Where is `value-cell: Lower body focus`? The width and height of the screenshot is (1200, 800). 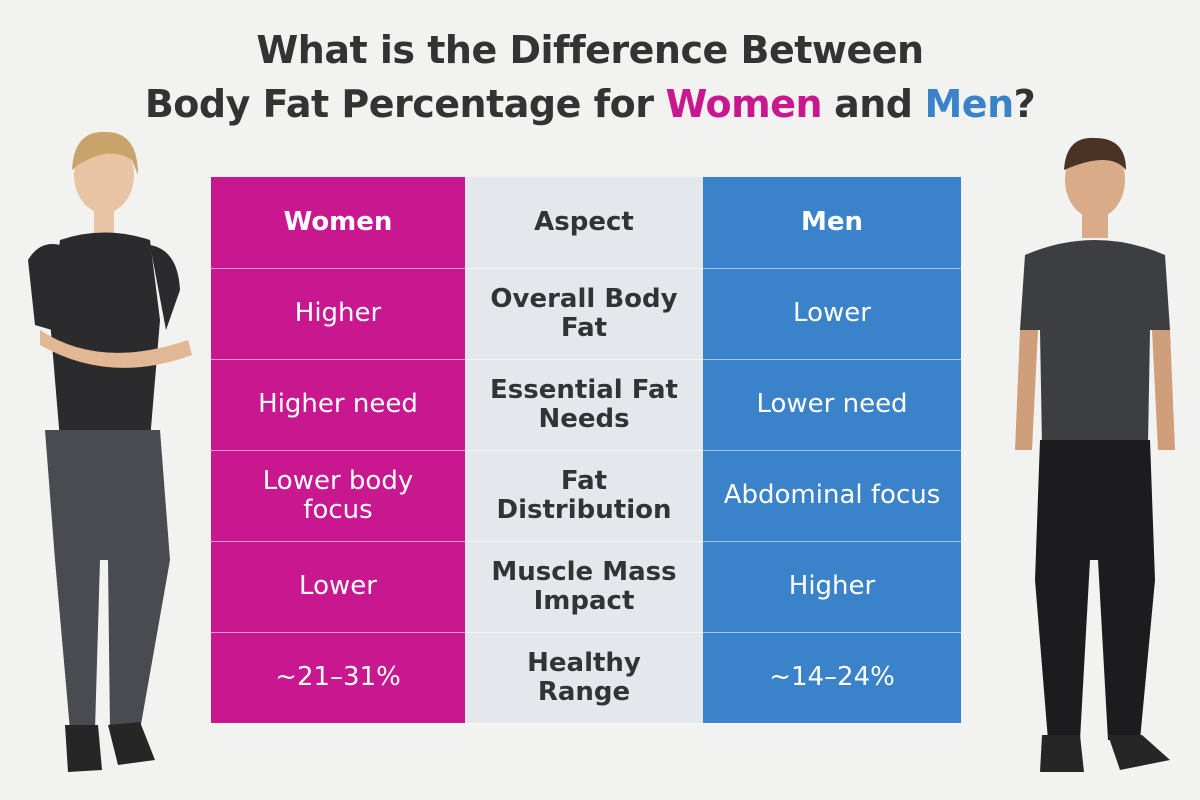 value-cell: Lower body focus is located at coordinates (338, 496).